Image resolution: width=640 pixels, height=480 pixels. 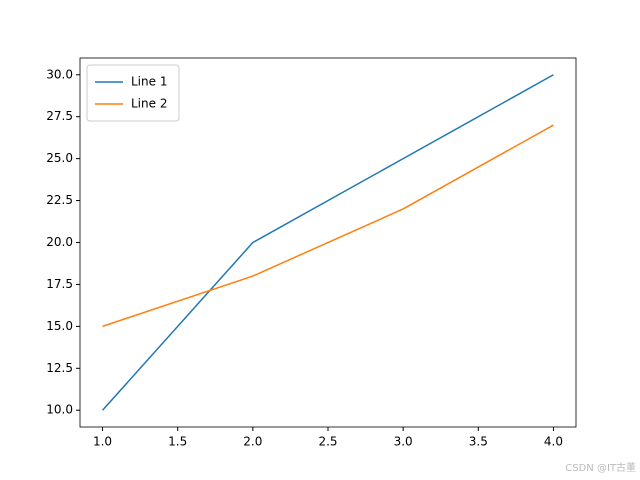 I want to click on y-tick-label: 15.0, so click(x=59, y=326).